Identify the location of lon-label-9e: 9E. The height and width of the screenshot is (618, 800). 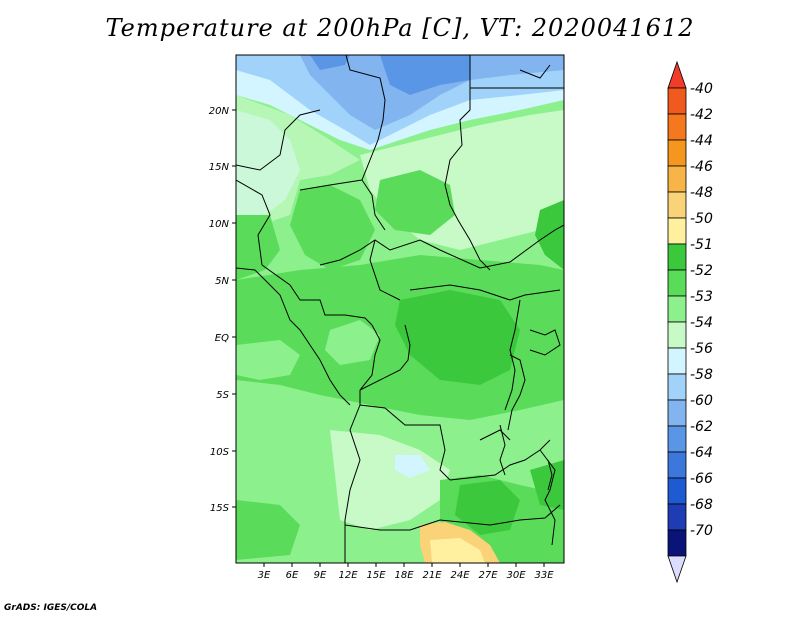
(320, 575).